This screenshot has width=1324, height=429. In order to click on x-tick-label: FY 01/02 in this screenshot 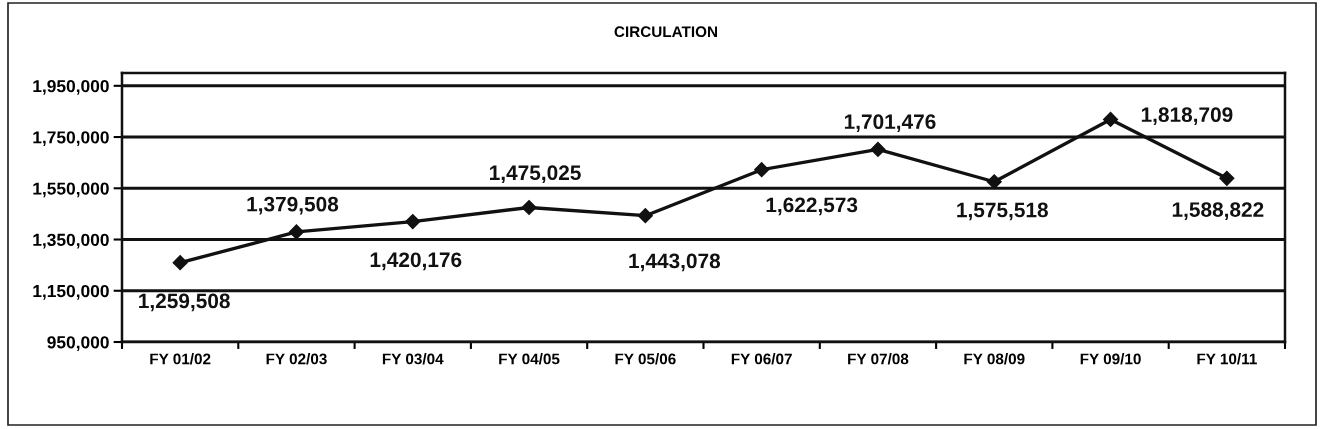, I will do `click(180, 359)`.